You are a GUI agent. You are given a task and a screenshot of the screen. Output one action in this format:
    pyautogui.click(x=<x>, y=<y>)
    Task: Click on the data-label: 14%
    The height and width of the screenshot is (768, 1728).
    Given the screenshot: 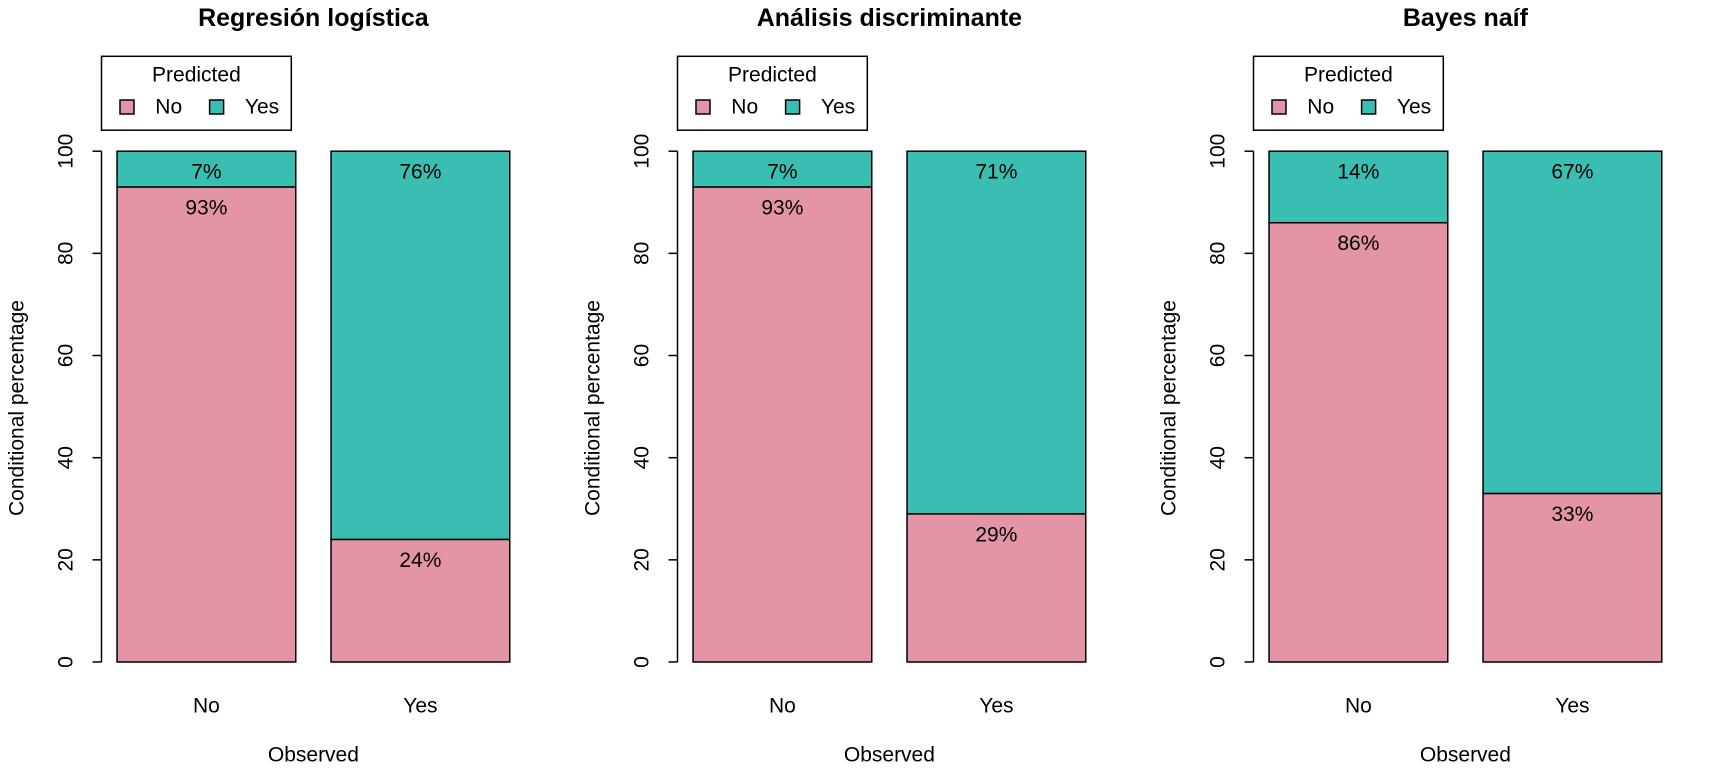 What is the action you would take?
    pyautogui.click(x=1358, y=172)
    